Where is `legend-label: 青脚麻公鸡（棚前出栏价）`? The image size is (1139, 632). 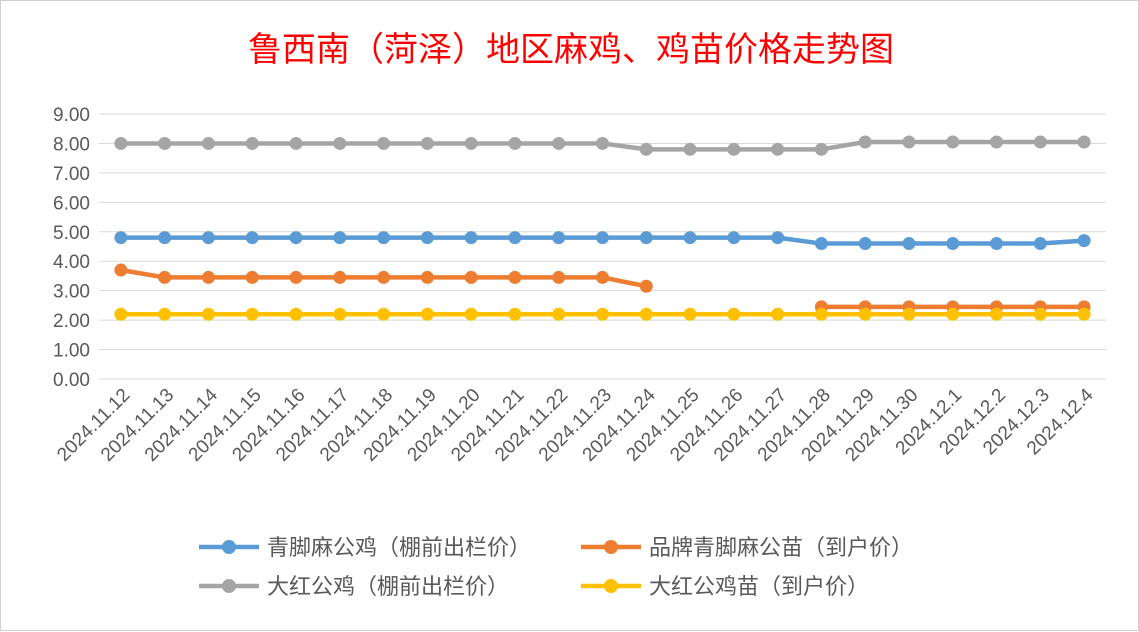
legend-label: 青脚麻公鸡（棚前出栏价） is located at coordinates (399, 548).